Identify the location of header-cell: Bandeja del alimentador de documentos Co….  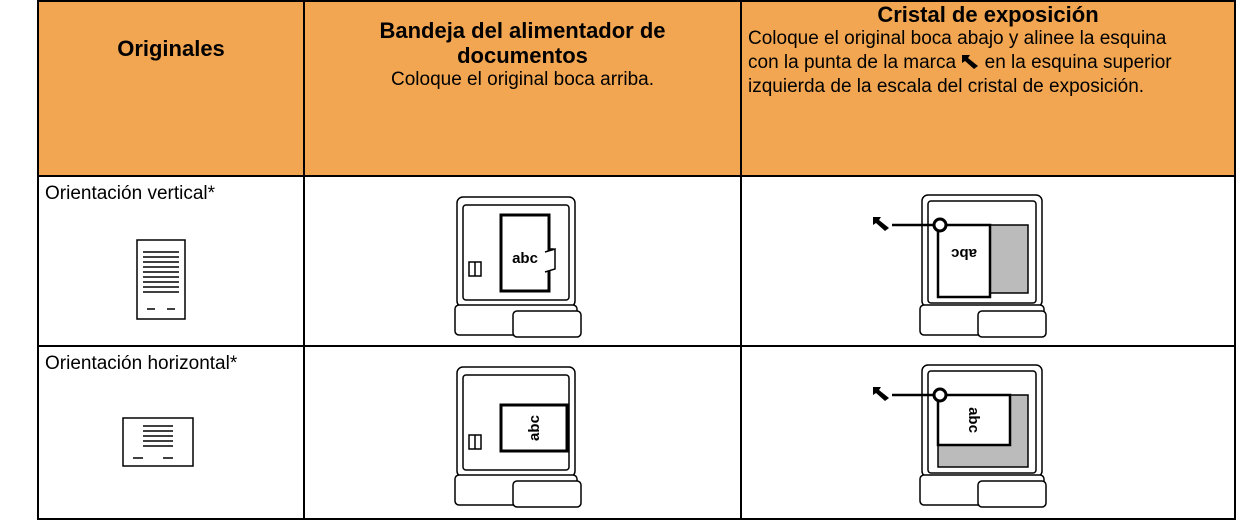
(522, 88).